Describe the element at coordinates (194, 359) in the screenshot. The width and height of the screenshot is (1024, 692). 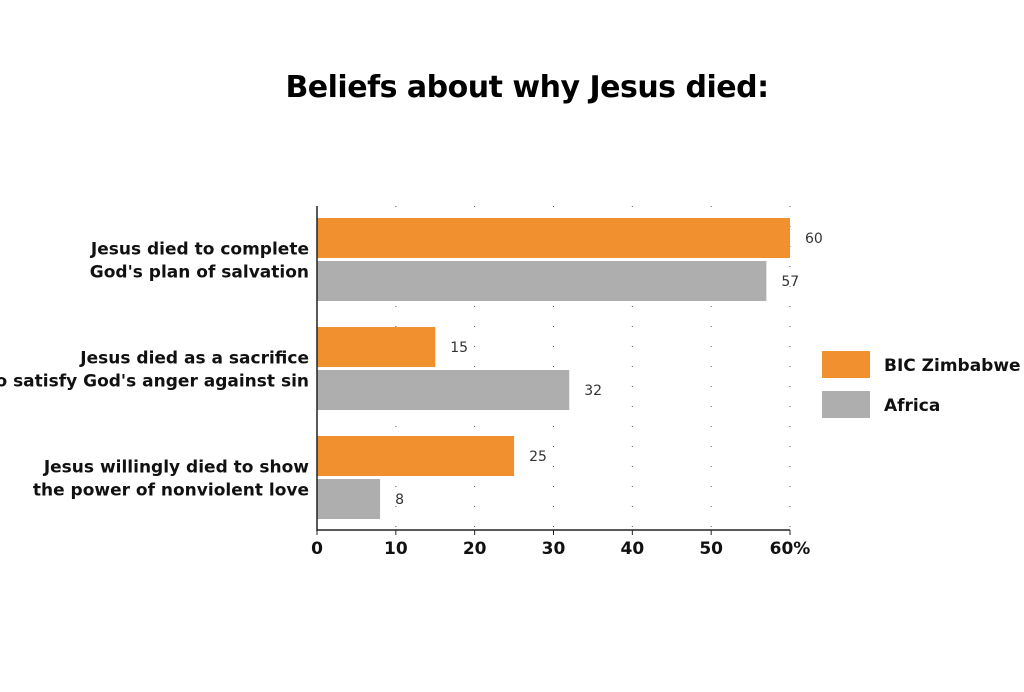
I see `category-label-line: Jesus died as a sacrifice` at that location.